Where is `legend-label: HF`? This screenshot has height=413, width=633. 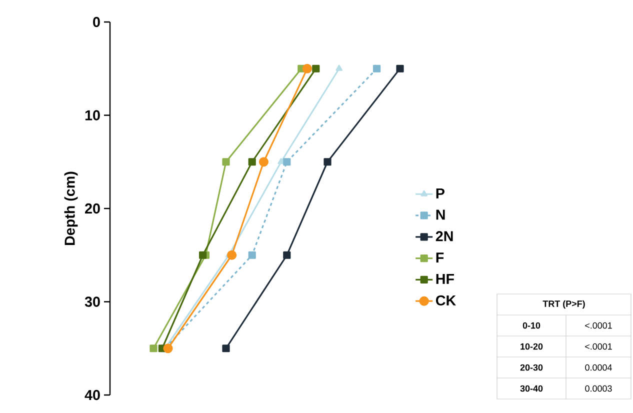
legend-label: HF is located at coordinates (445, 279).